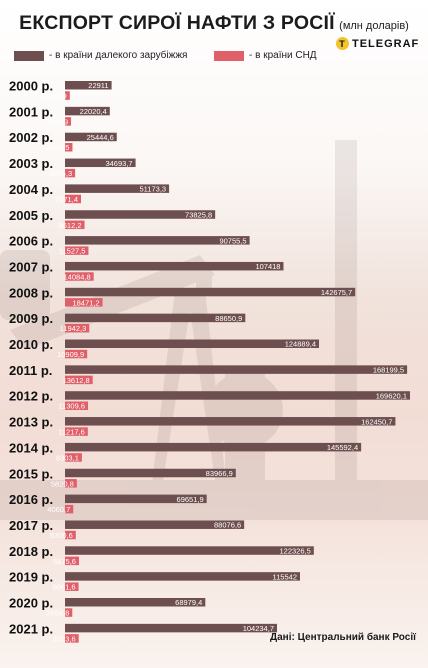 The width and height of the screenshot is (428, 668). I want to click on year-label: 2007 р., so click(31, 266).